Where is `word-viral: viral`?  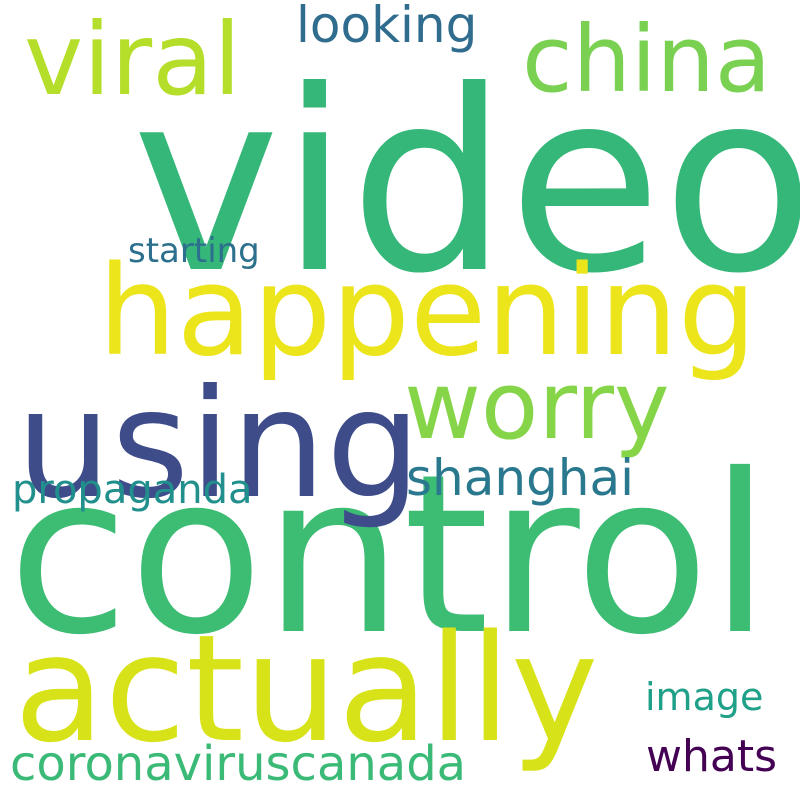
word-viral: viral is located at coordinates (133, 59).